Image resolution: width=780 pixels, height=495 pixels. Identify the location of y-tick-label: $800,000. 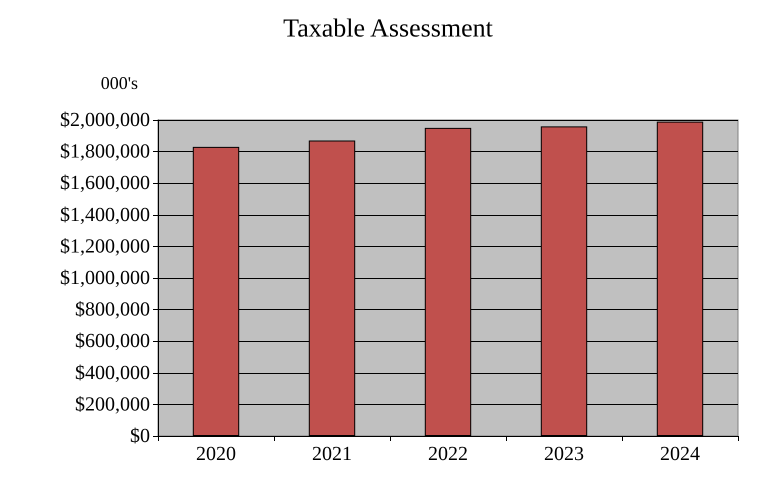
(112, 309).